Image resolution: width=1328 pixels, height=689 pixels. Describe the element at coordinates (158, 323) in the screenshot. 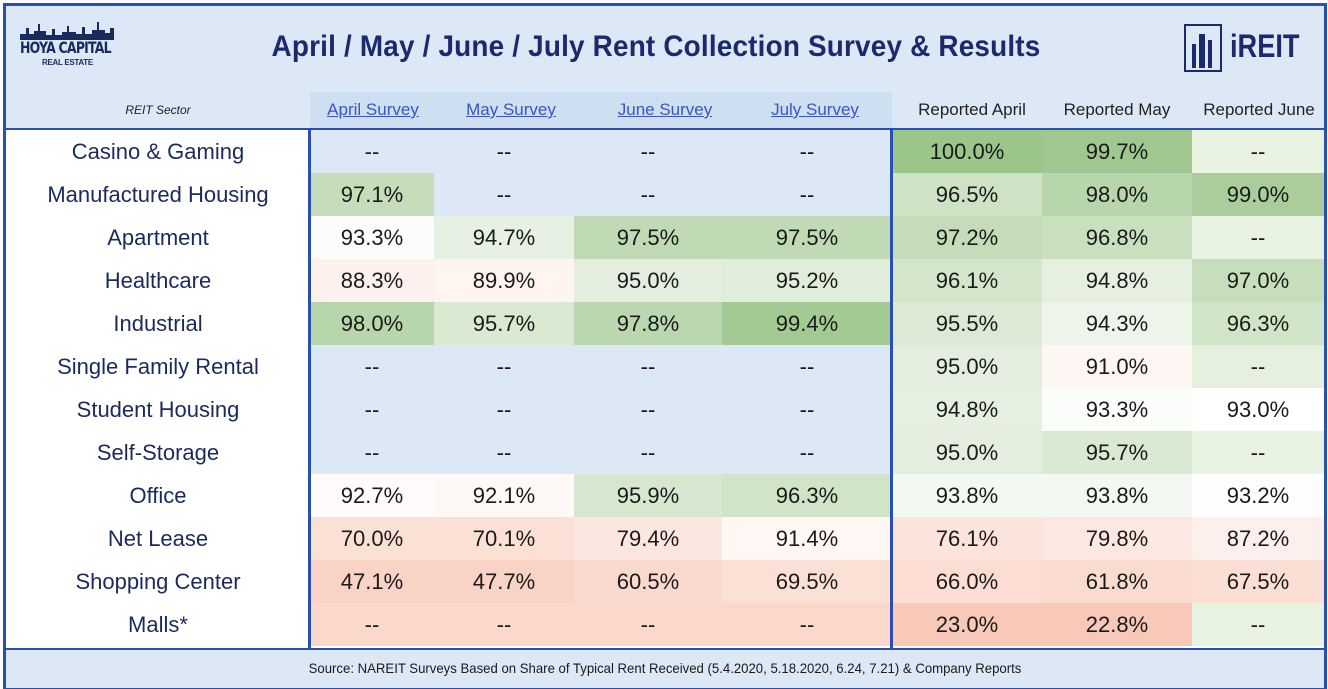

I see `sector-label: Industrial` at that location.